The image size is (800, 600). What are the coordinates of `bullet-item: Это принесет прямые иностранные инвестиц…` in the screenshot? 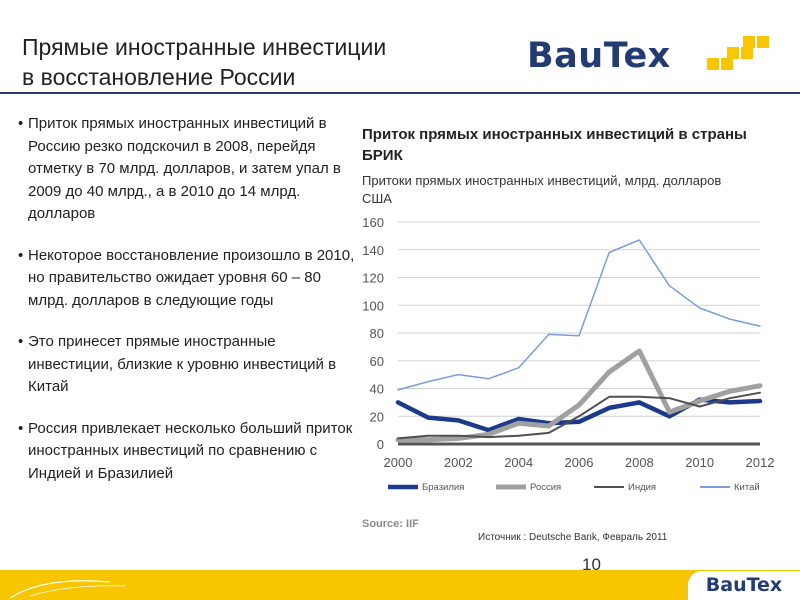 It's located at (187, 365).